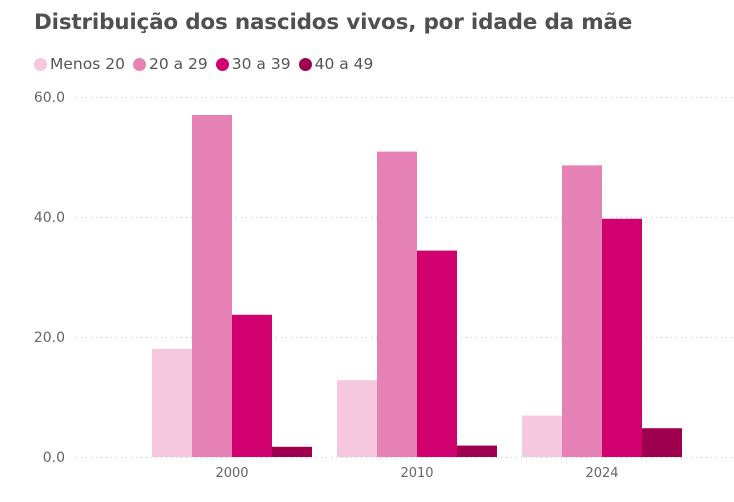 The width and height of the screenshot is (734, 502). Describe the element at coordinates (542, 436) in the screenshot. I see `bar-menos-20-2024` at that location.